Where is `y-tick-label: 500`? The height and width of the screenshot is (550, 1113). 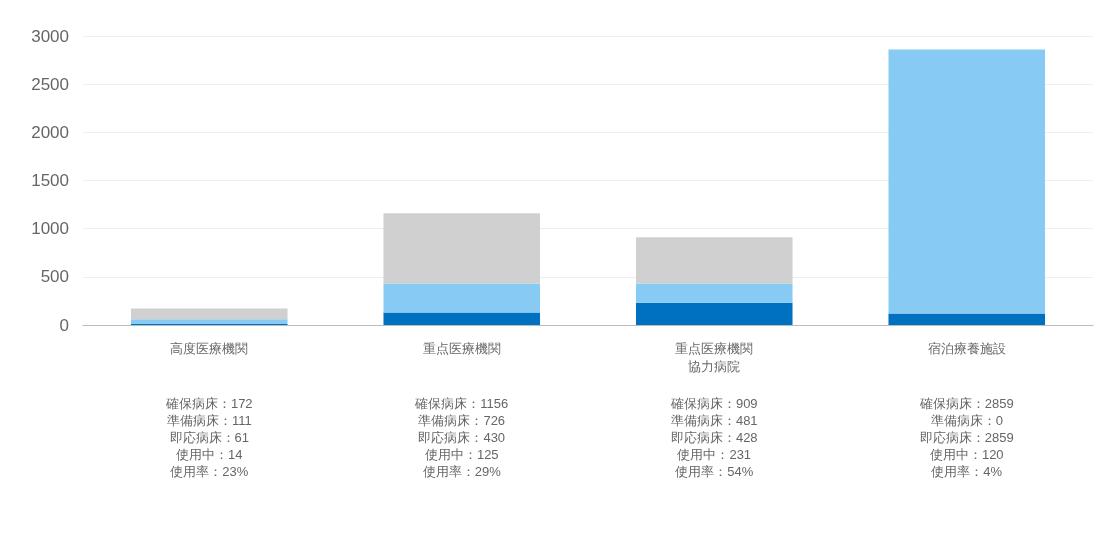 y-tick-label: 500 is located at coordinates (54, 277).